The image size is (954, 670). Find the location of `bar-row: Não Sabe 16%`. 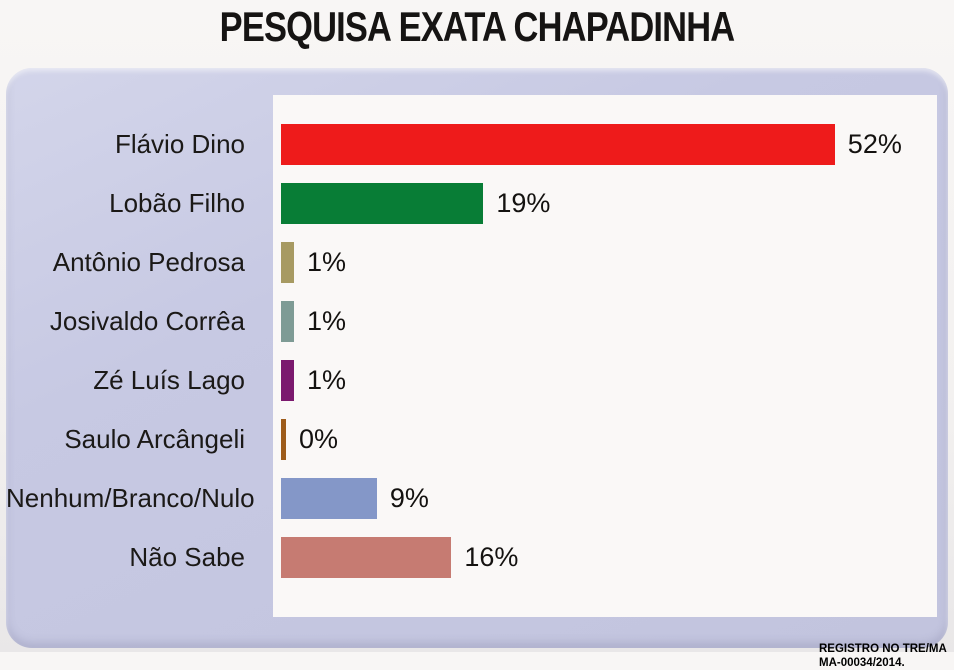

bar-row: Não Sabe 16% is located at coordinates (471, 557).